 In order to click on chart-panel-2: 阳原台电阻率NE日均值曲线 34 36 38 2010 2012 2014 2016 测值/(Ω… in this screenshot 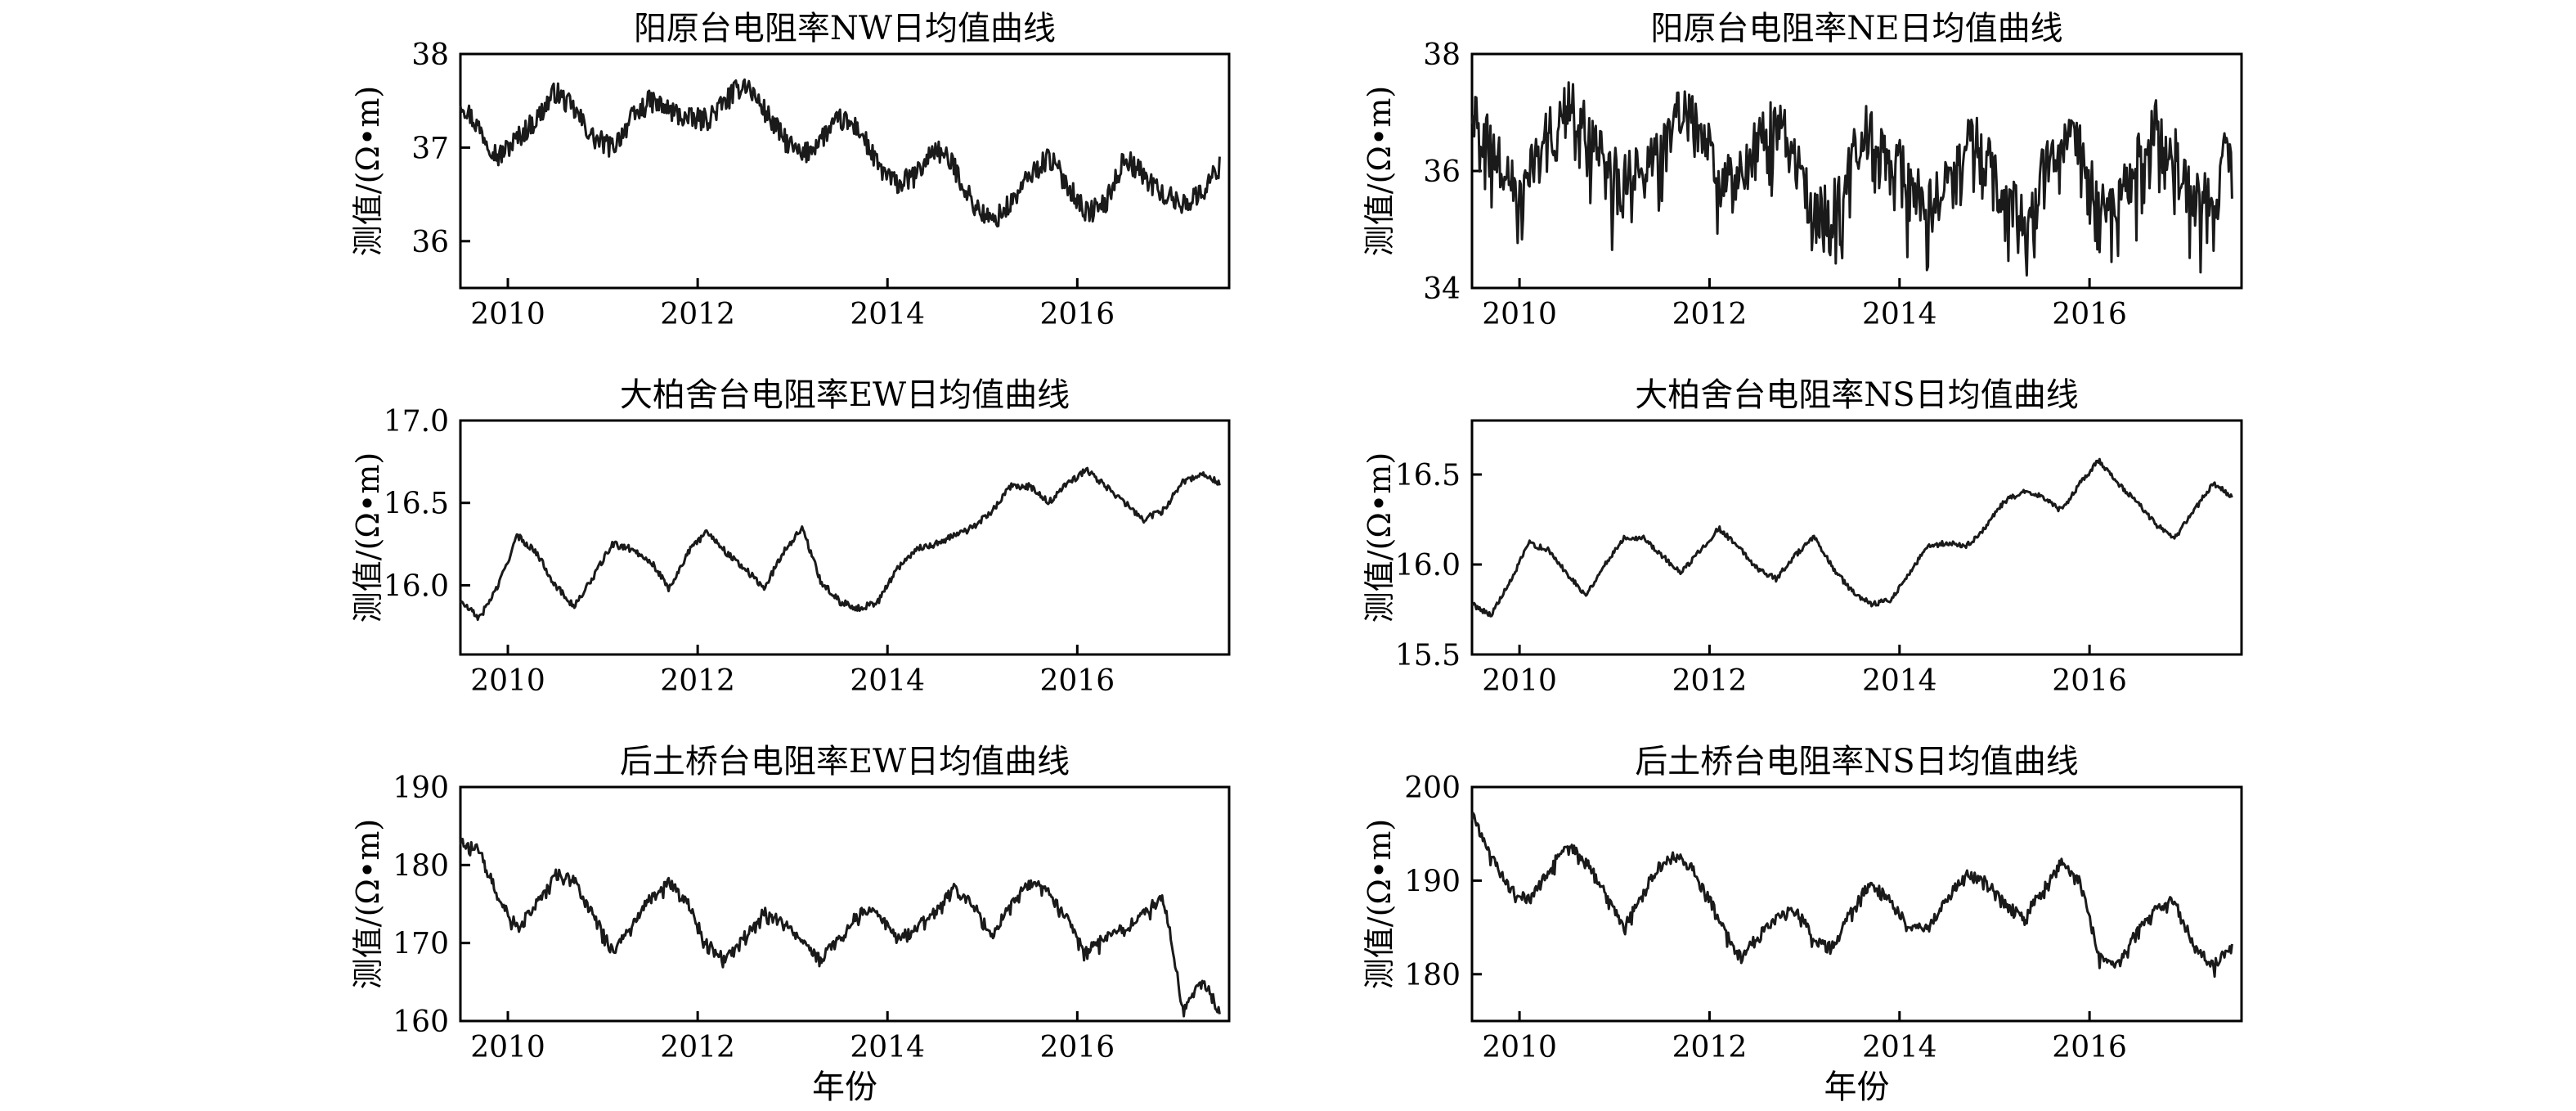, I will do `click(1803, 170)`.